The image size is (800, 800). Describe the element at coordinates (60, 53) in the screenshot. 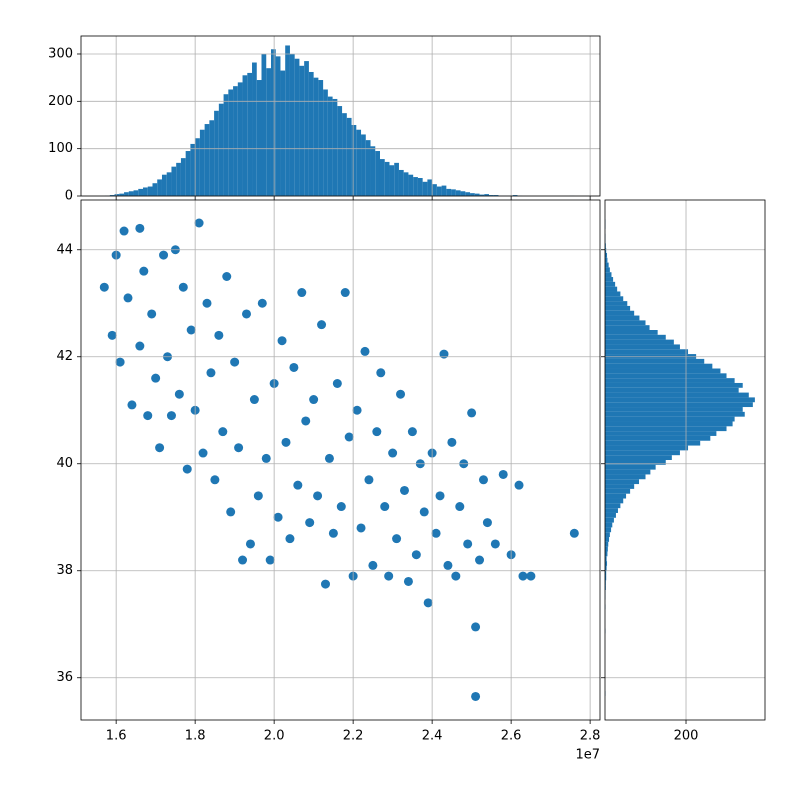

I see `y-tick-label: 300` at that location.